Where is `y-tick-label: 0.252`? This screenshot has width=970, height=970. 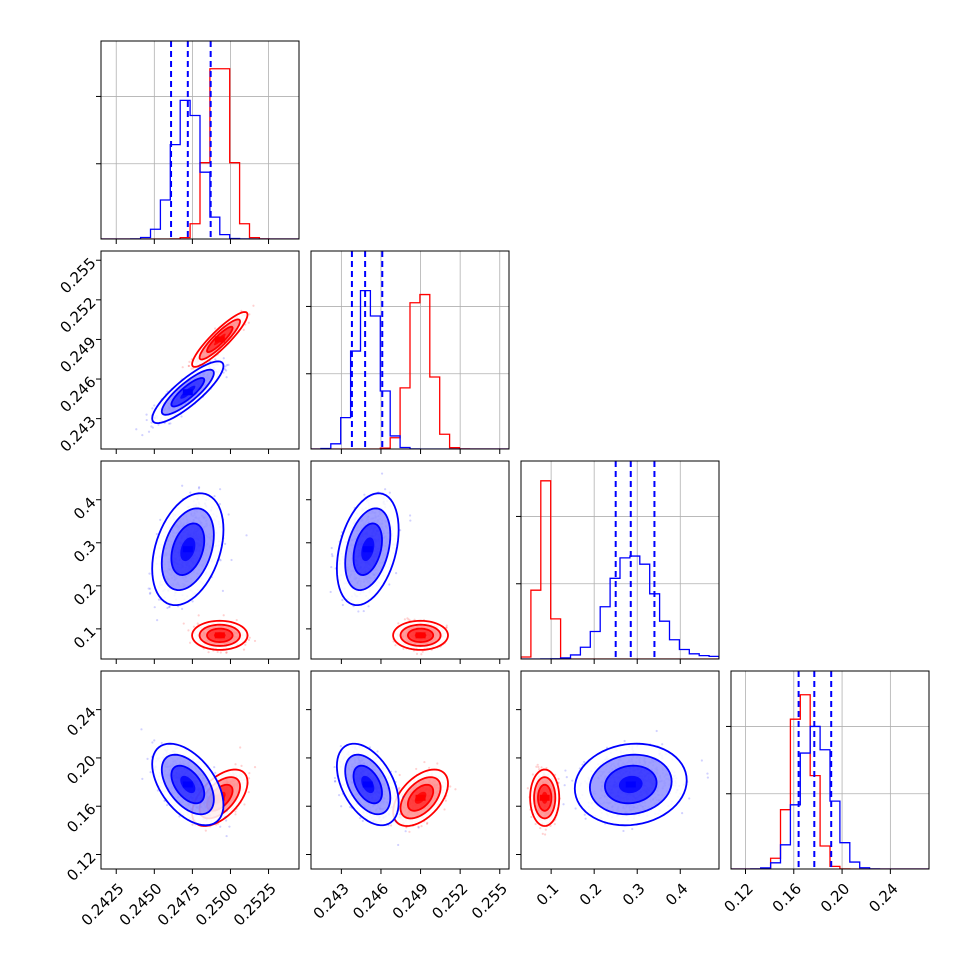
y-tick-label: 0.252 is located at coordinates (77, 315).